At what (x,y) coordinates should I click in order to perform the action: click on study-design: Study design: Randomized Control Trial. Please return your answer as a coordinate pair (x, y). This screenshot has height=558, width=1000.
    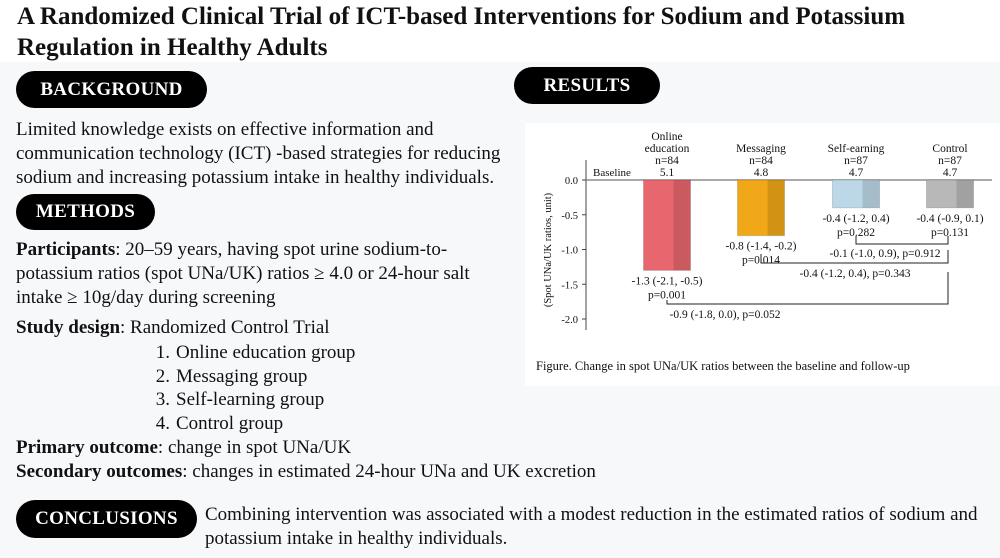
    Looking at the image, I should click on (266, 328).